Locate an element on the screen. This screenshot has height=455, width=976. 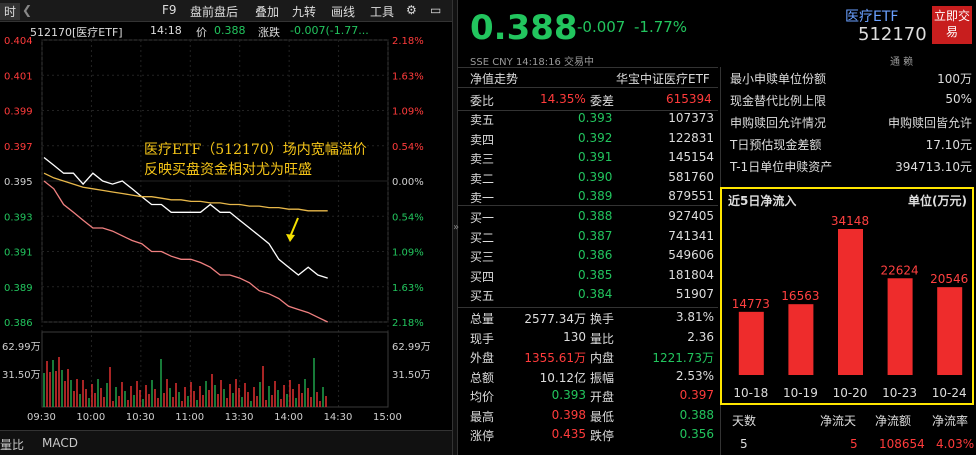
tab-timeshare: 时 is located at coordinates (10, 11).